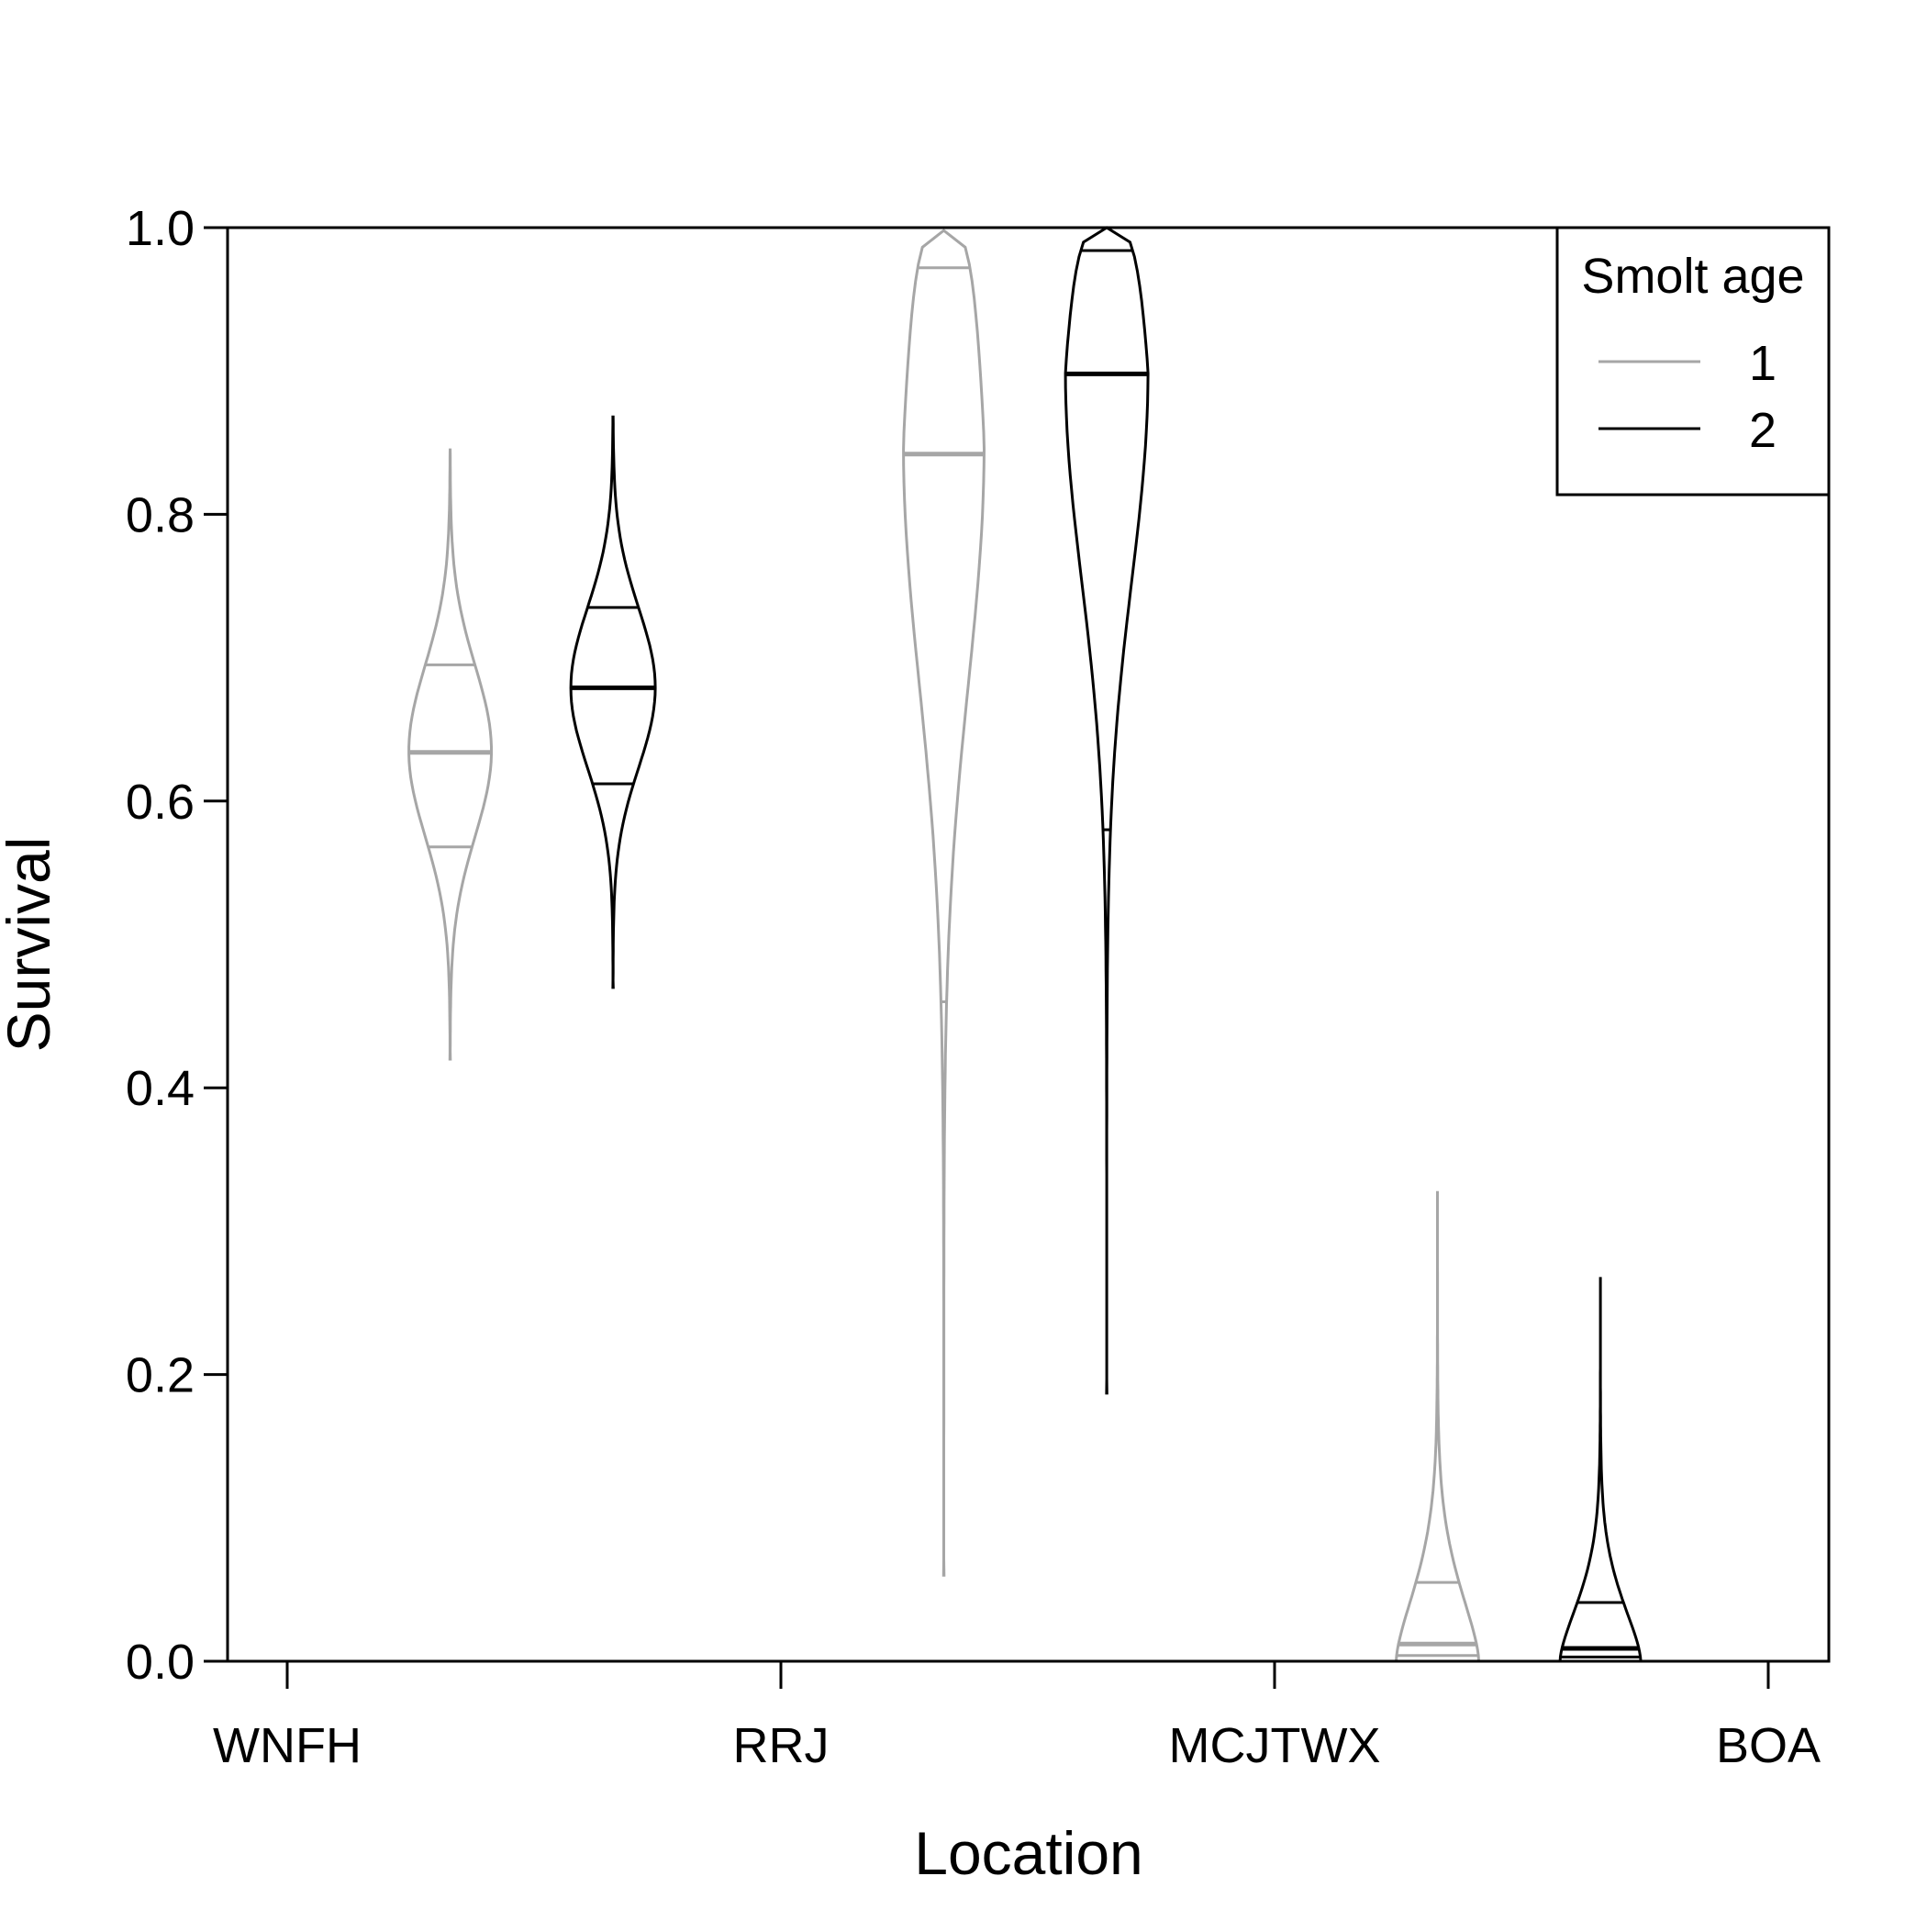  Describe the element at coordinates (1693, 361) in the screenshot. I see `legend: Smolt age 1 2` at that location.